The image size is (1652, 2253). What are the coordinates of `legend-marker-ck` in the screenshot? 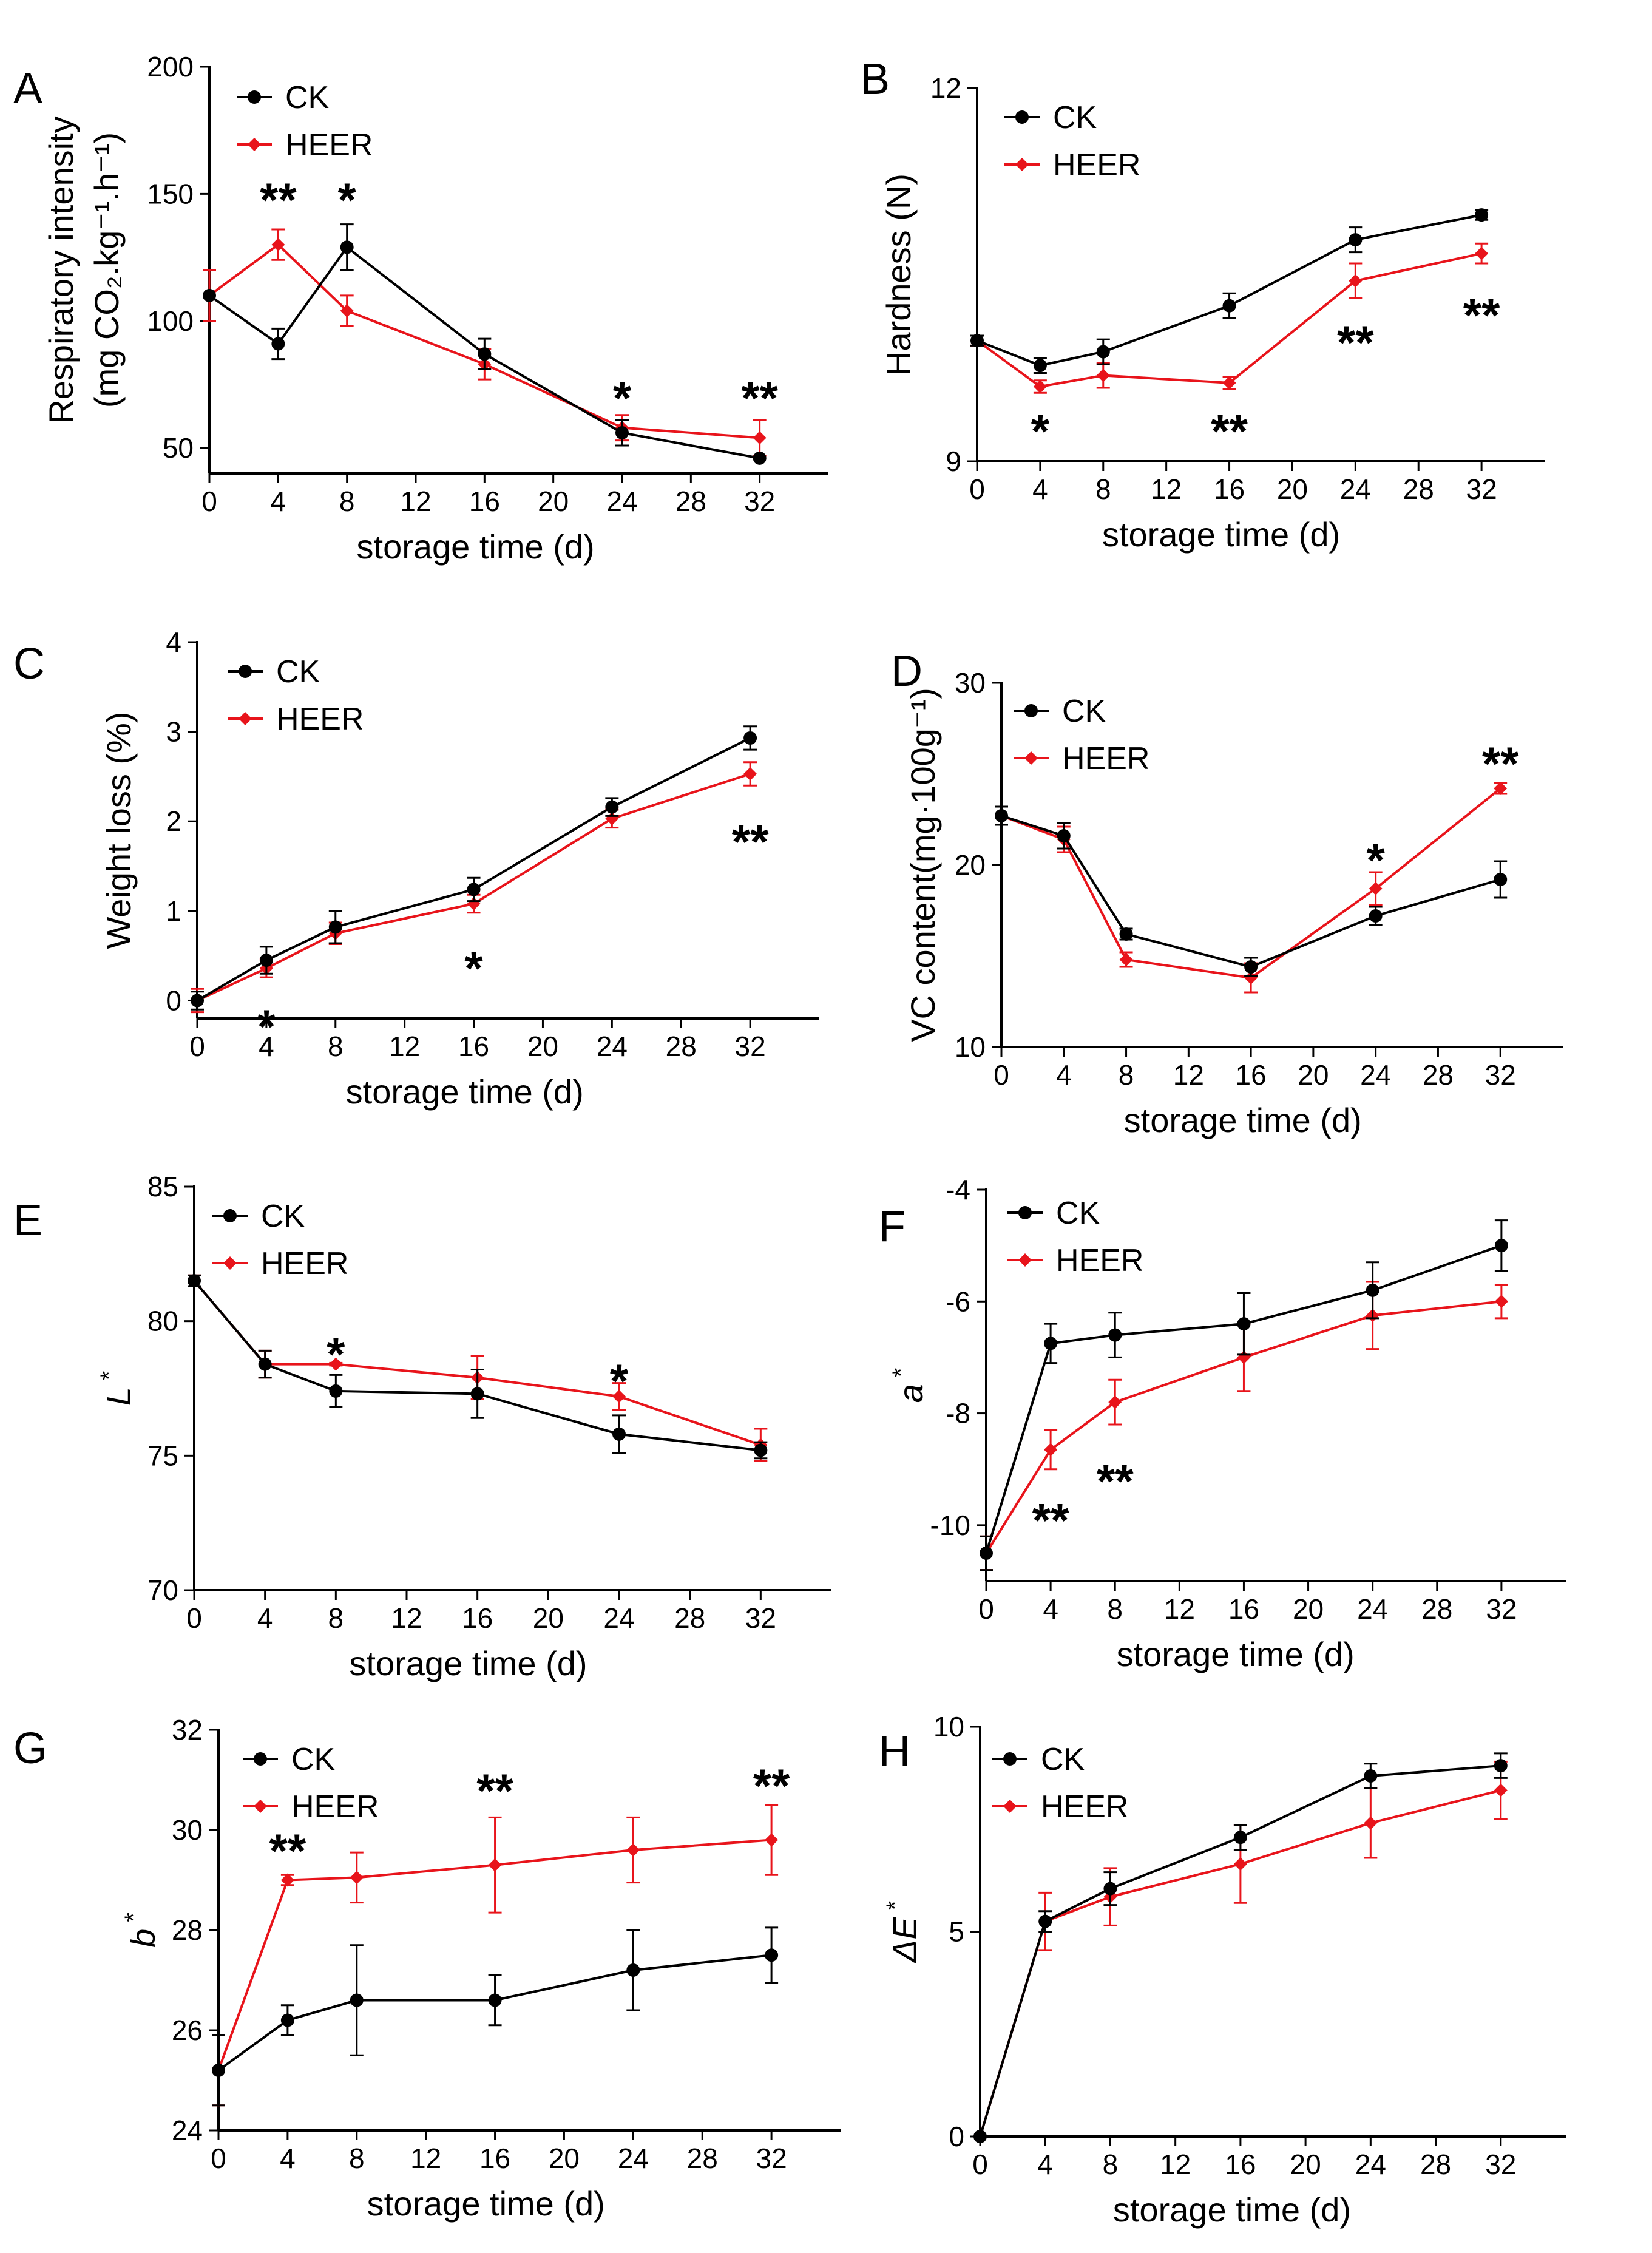 It's located at (1010, 1759).